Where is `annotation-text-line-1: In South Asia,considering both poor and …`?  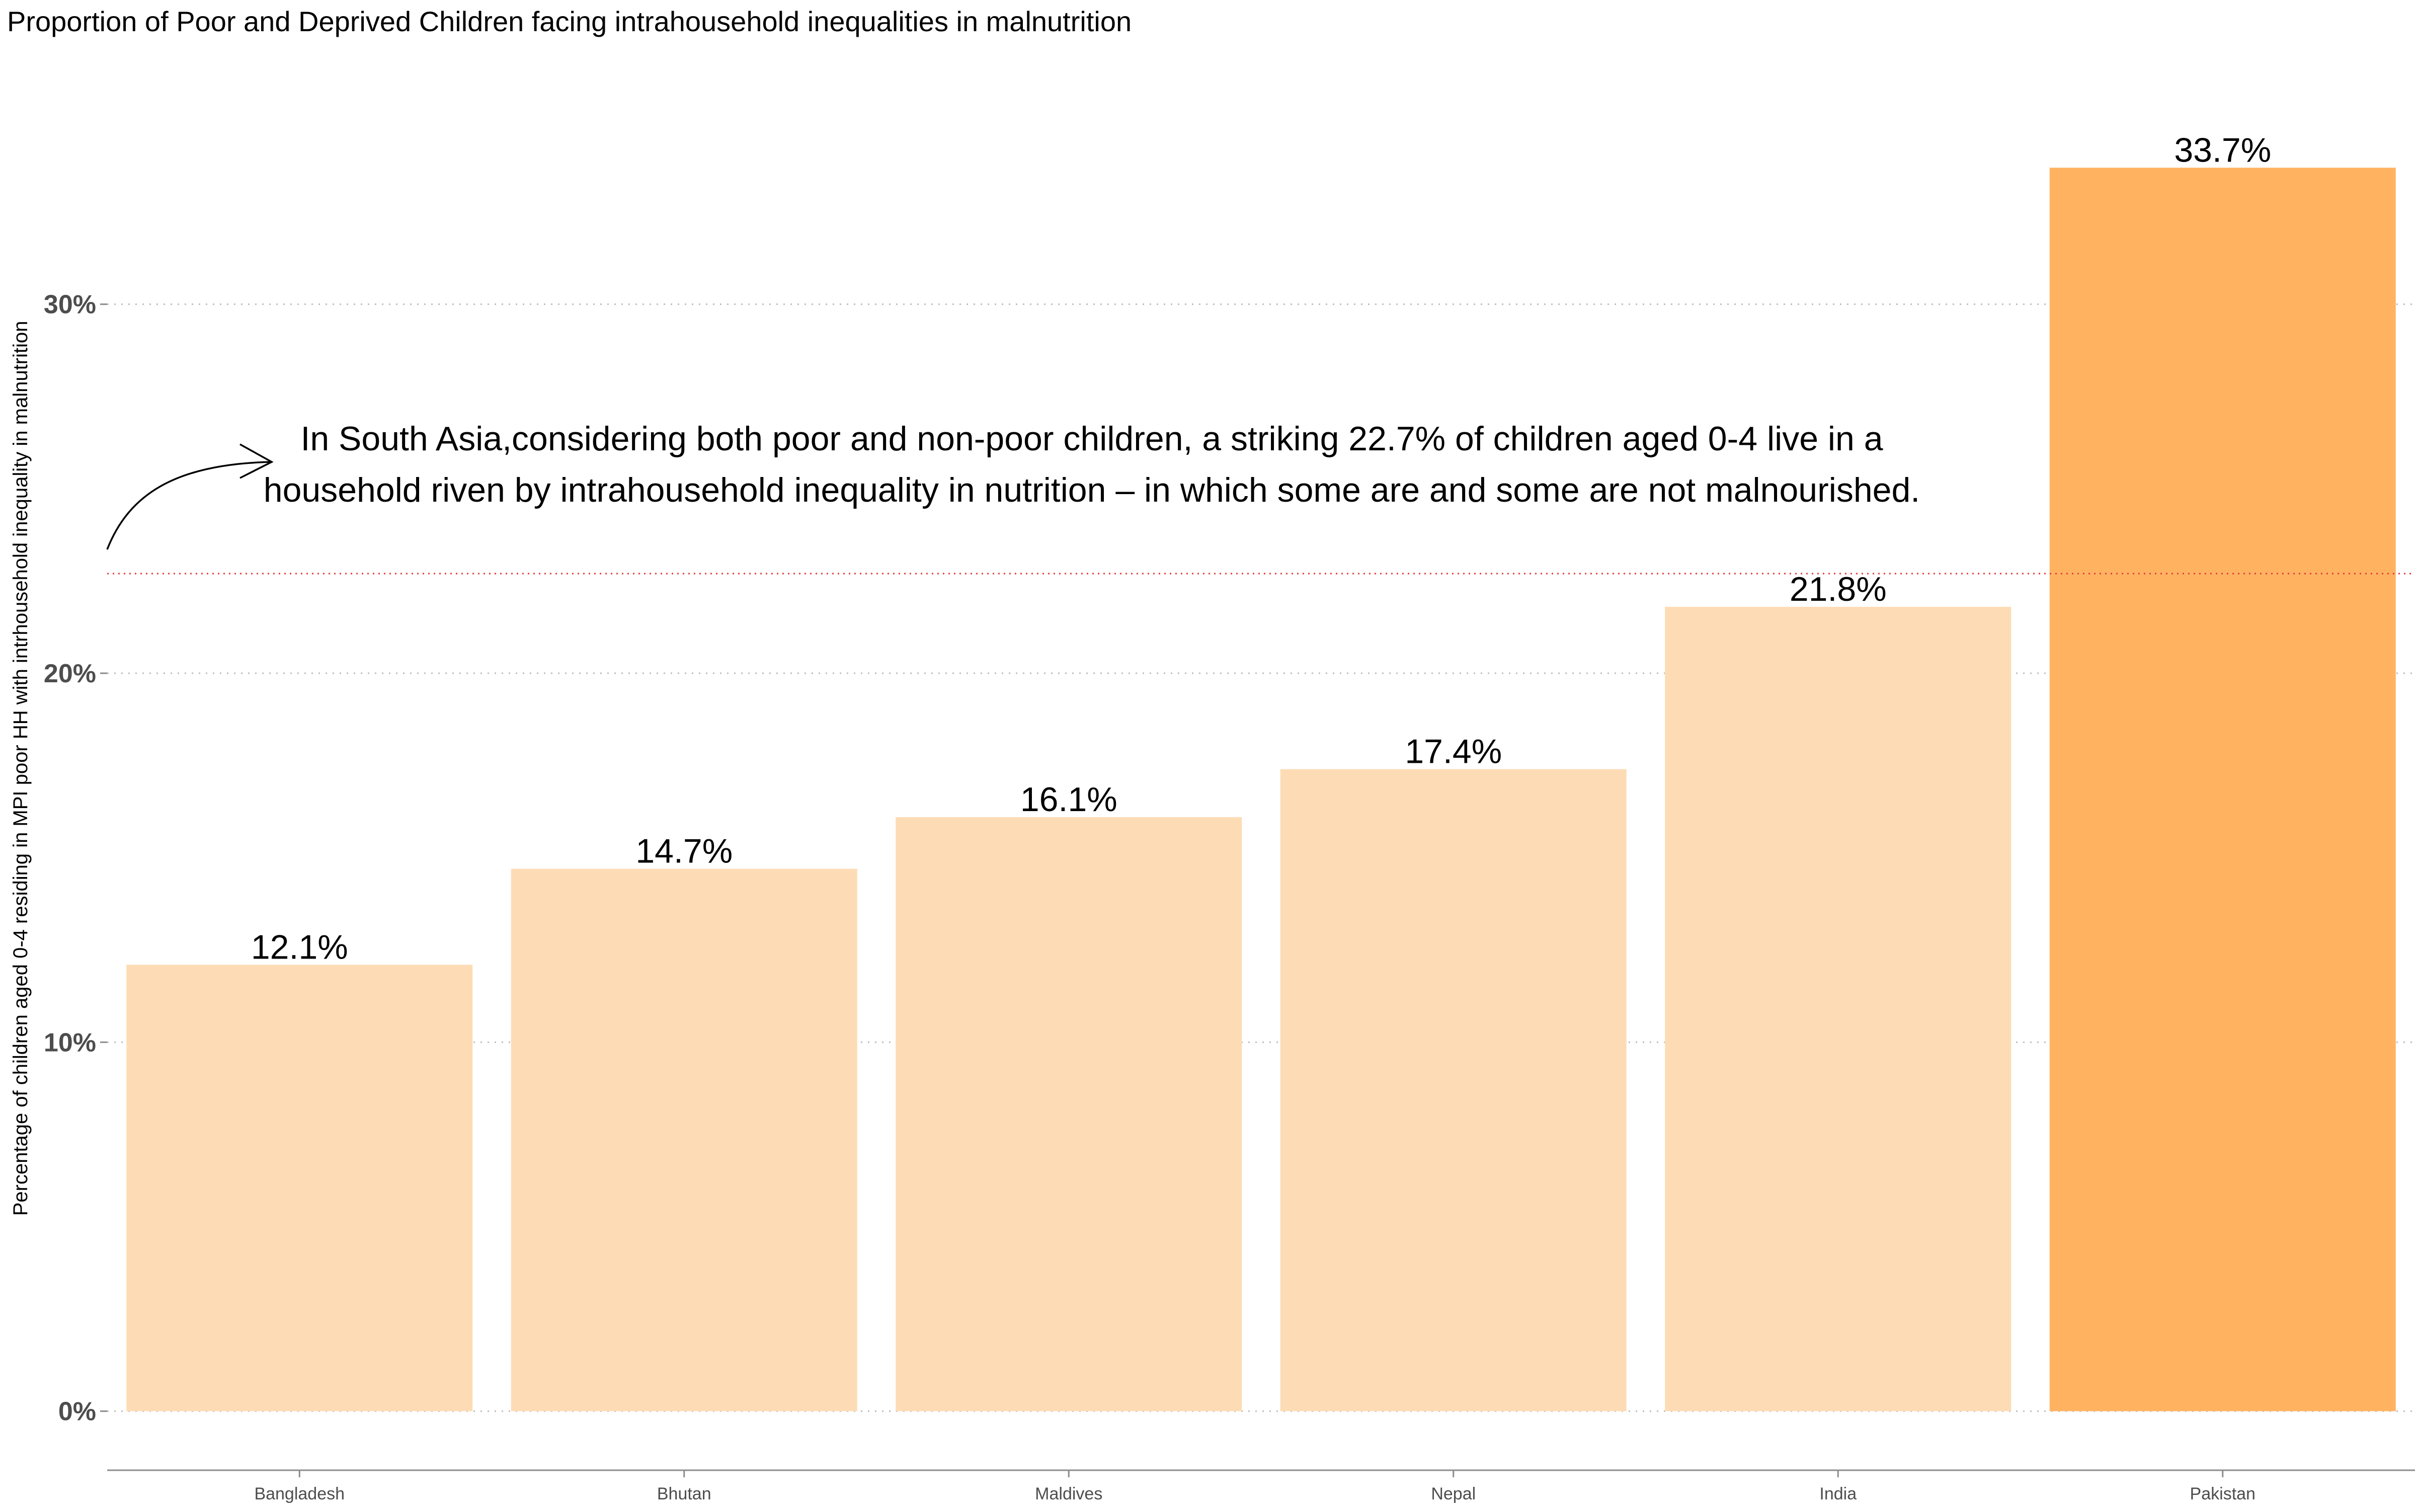 annotation-text-line-1: In South Asia,considering both poor and … is located at coordinates (1092, 439).